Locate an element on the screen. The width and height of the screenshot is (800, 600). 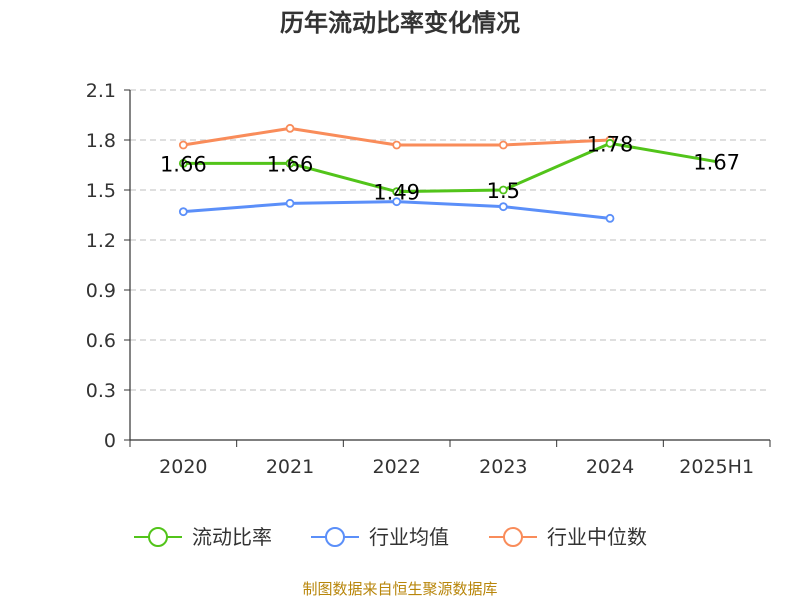
data-label: 1.49 is located at coordinates (396, 193).